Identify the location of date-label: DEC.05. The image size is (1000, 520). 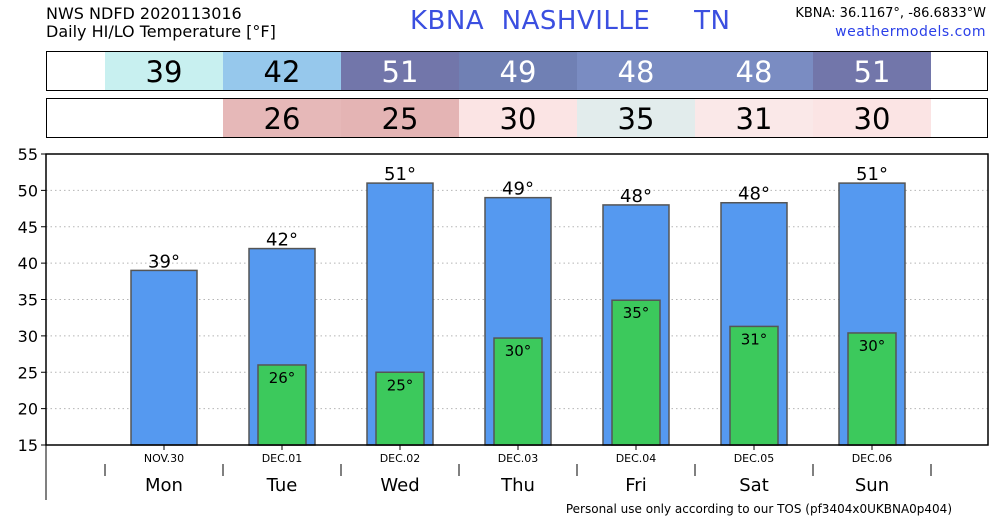
(754, 458).